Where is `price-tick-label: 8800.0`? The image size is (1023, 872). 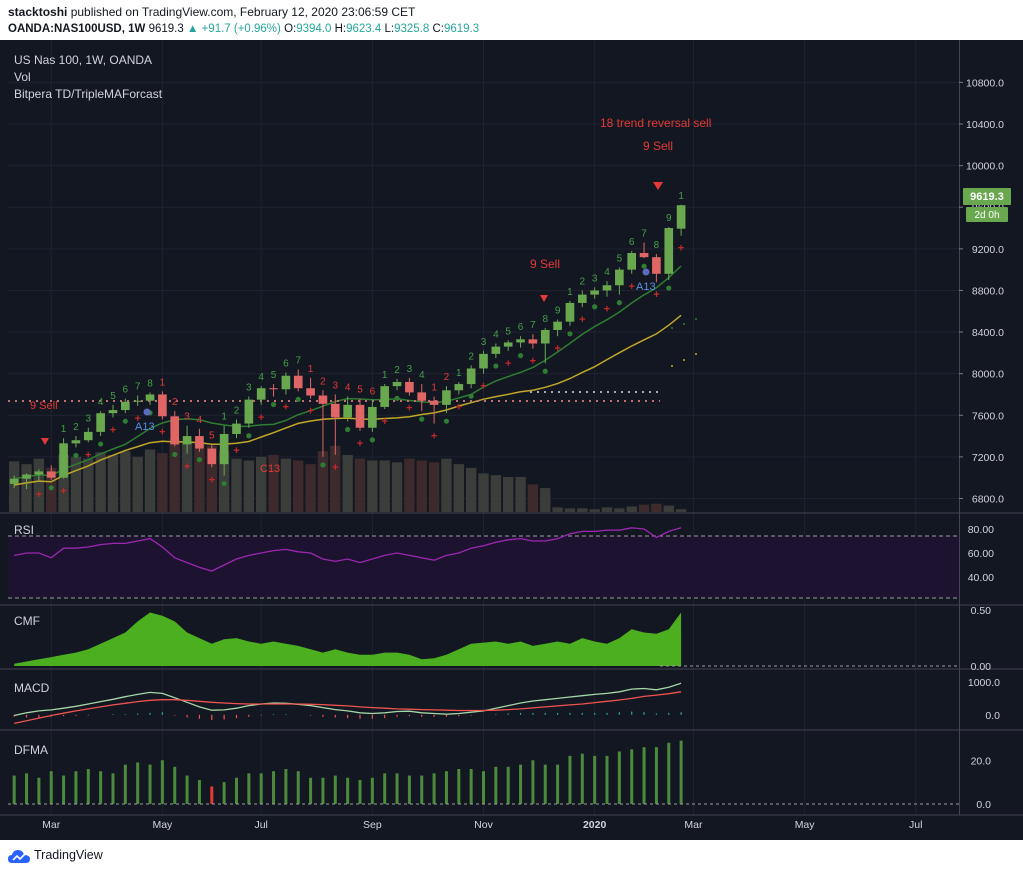 price-tick-label: 8800.0 is located at coordinates (988, 291).